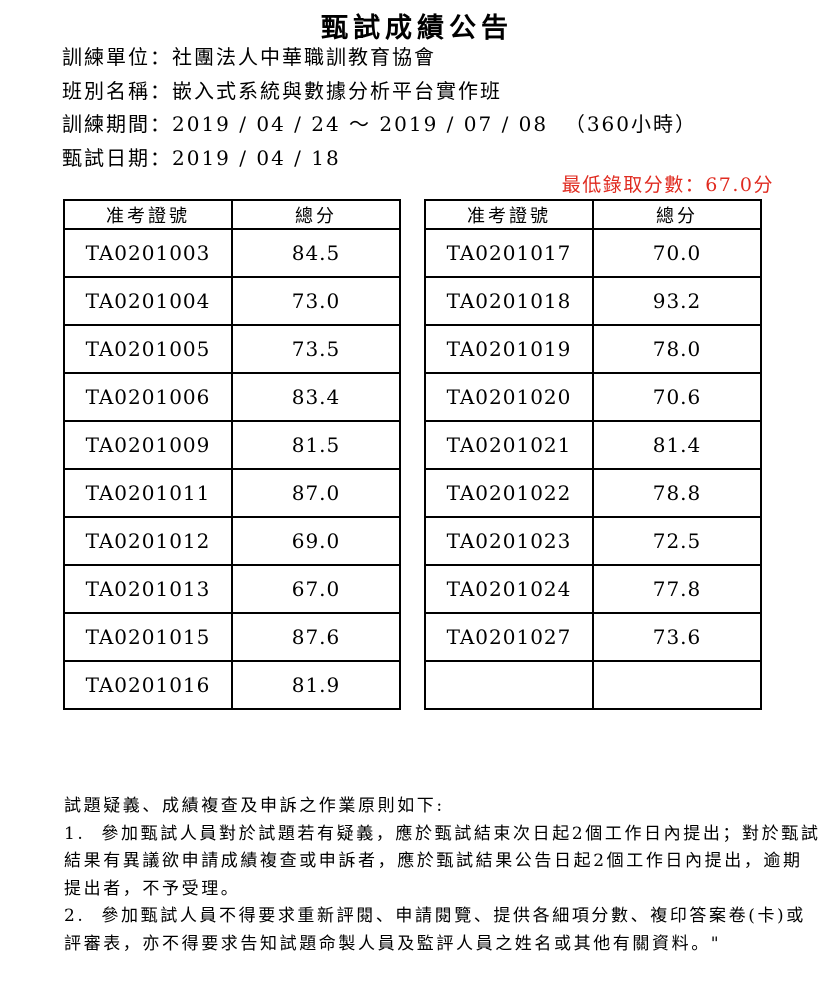 The height and width of the screenshot is (983, 834). I want to click on ticket-number-cell: TA0201012, so click(148, 541).